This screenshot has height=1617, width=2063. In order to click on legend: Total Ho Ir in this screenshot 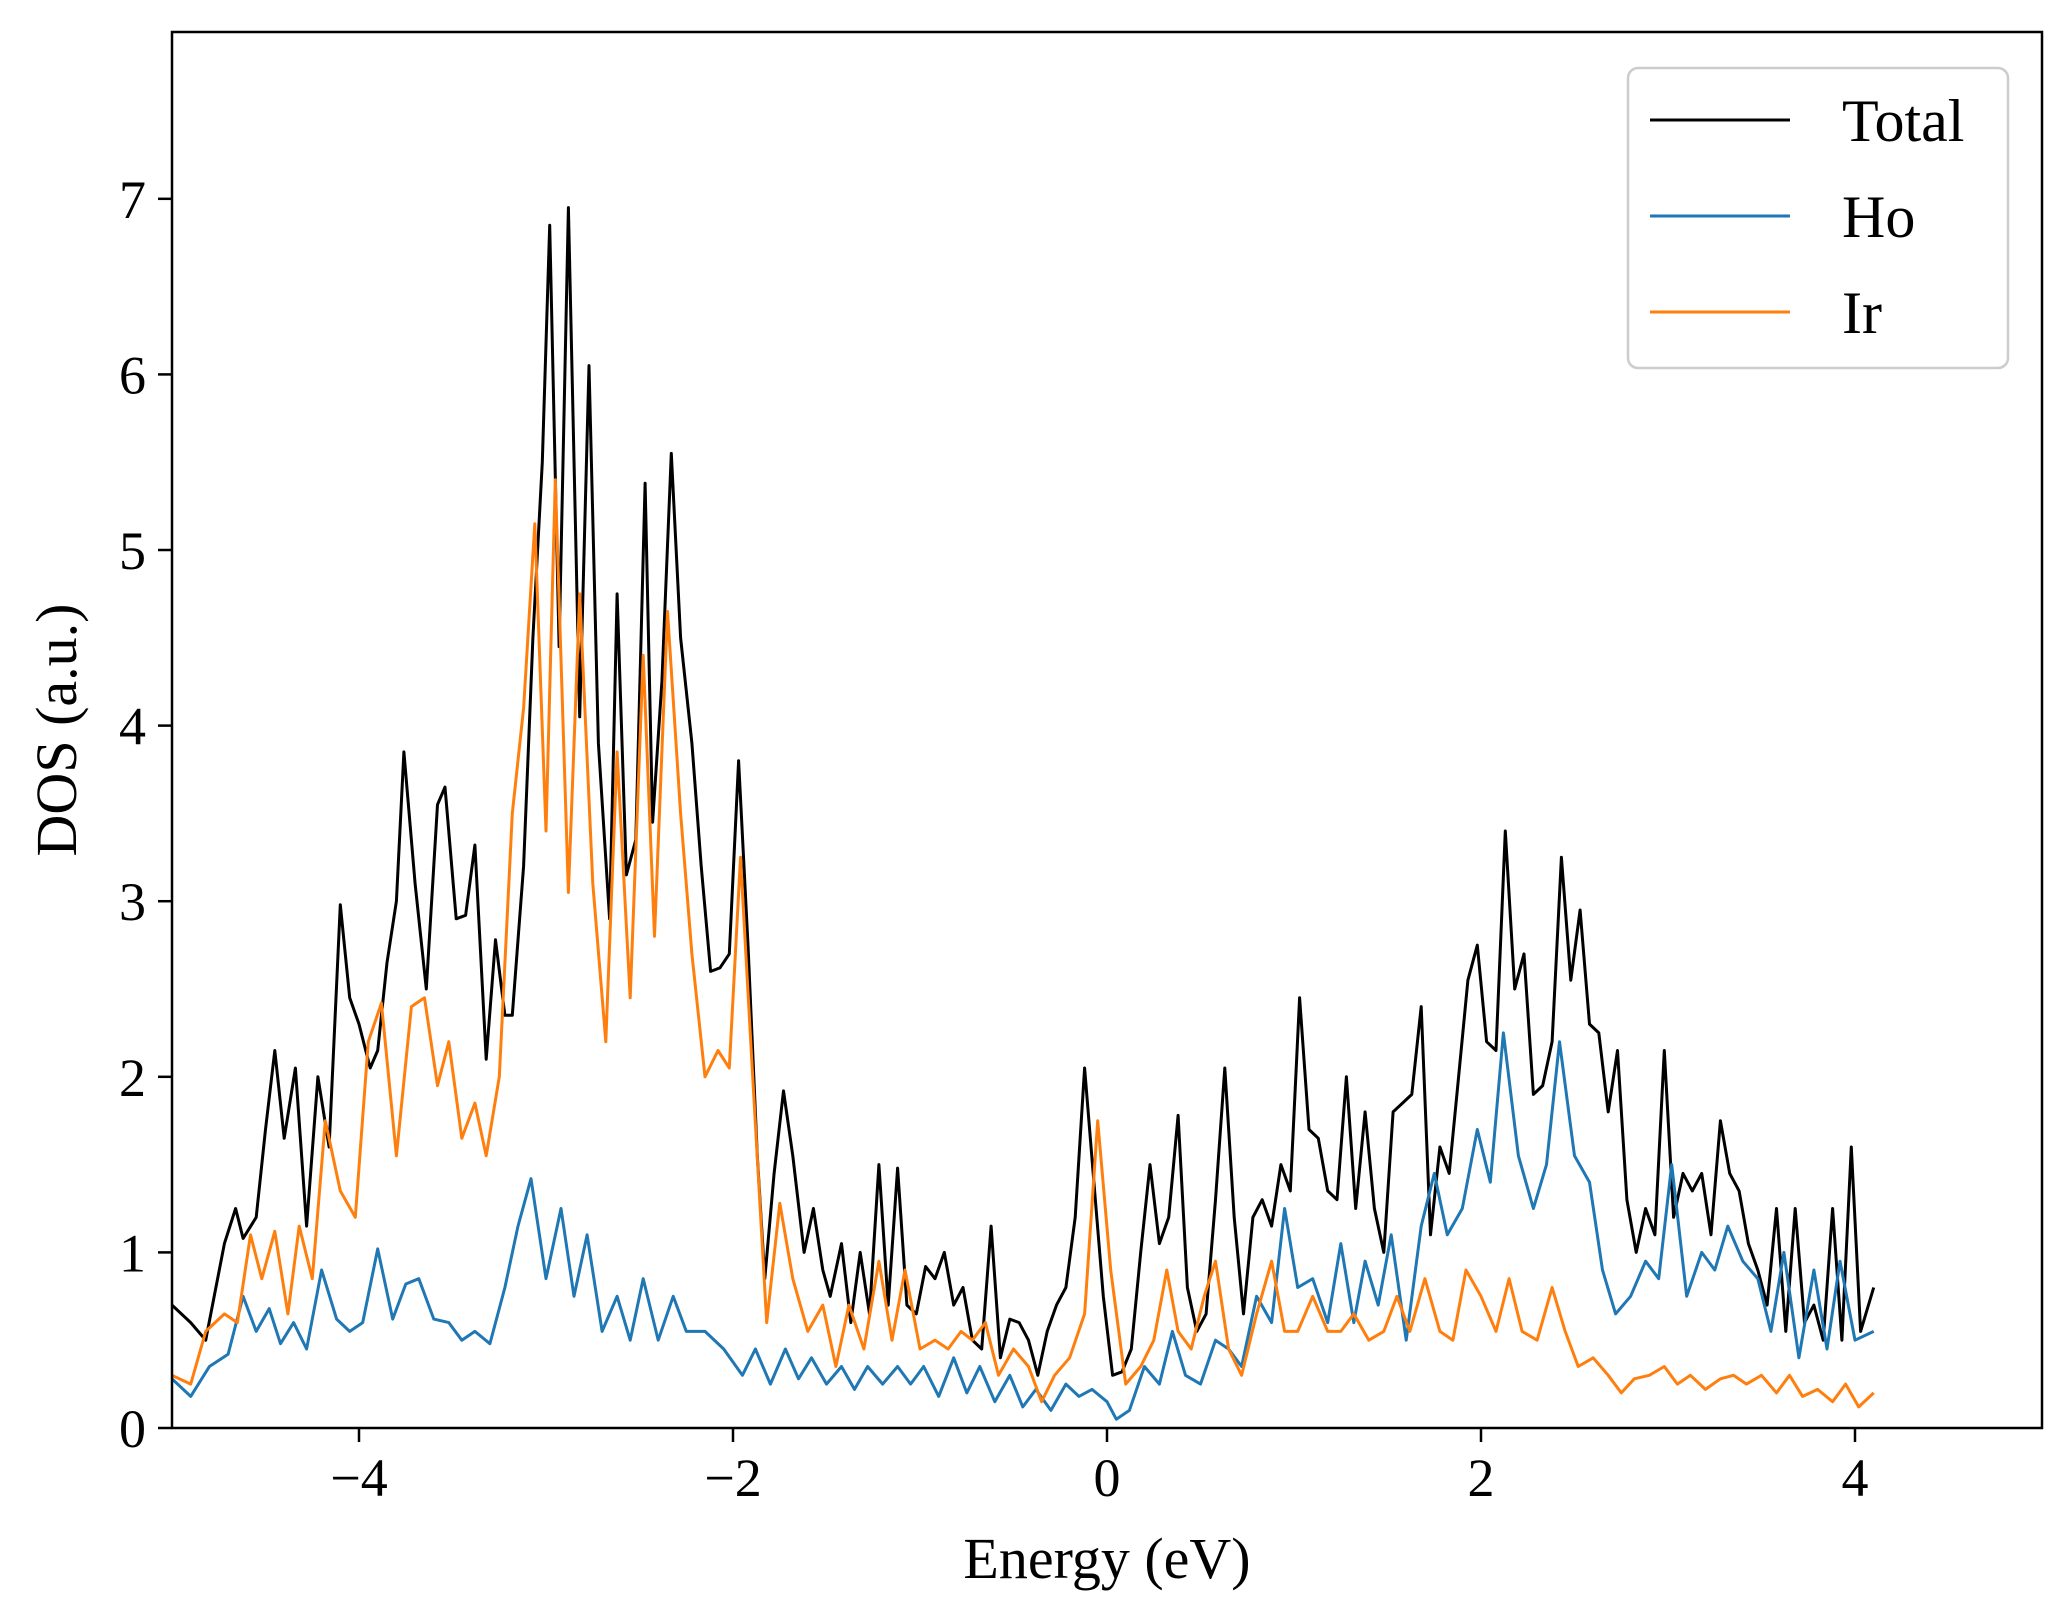, I will do `click(1818, 218)`.